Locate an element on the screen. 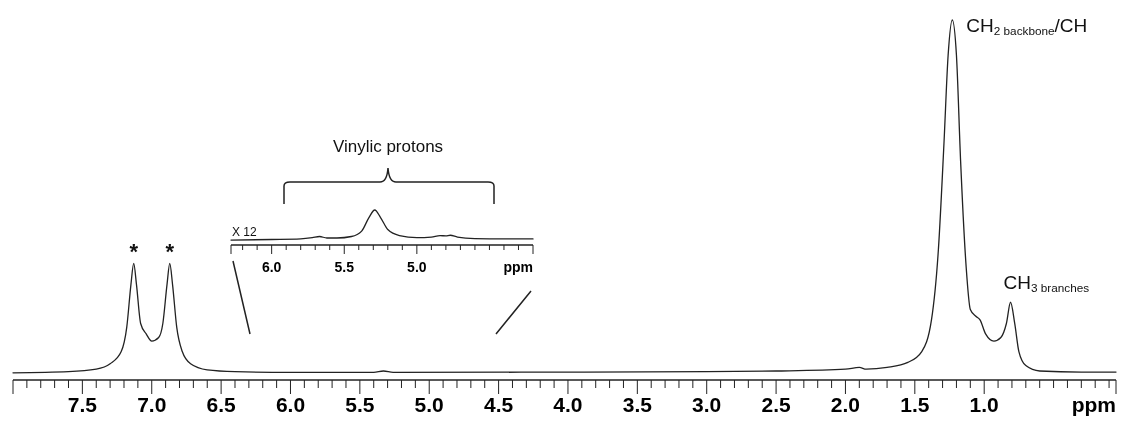 The width and height of the screenshot is (1122, 426). x-tick-label: 7.5 is located at coordinates (82, 404).